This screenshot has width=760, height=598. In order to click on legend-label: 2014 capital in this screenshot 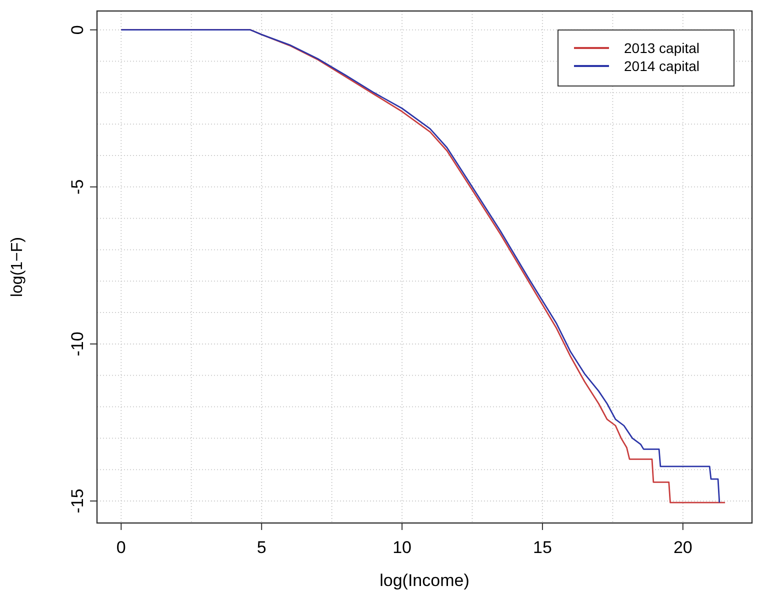, I will do `click(662, 66)`.